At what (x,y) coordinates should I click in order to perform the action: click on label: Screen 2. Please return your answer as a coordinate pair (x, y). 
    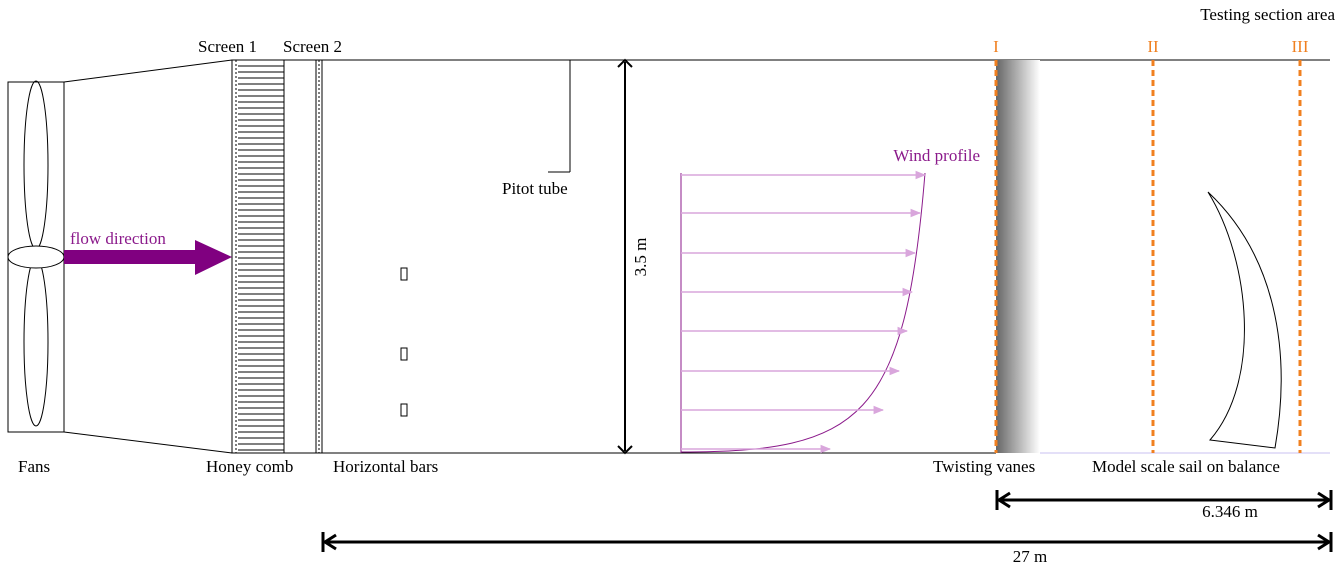
    Looking at the image, I should click on (312, 46).